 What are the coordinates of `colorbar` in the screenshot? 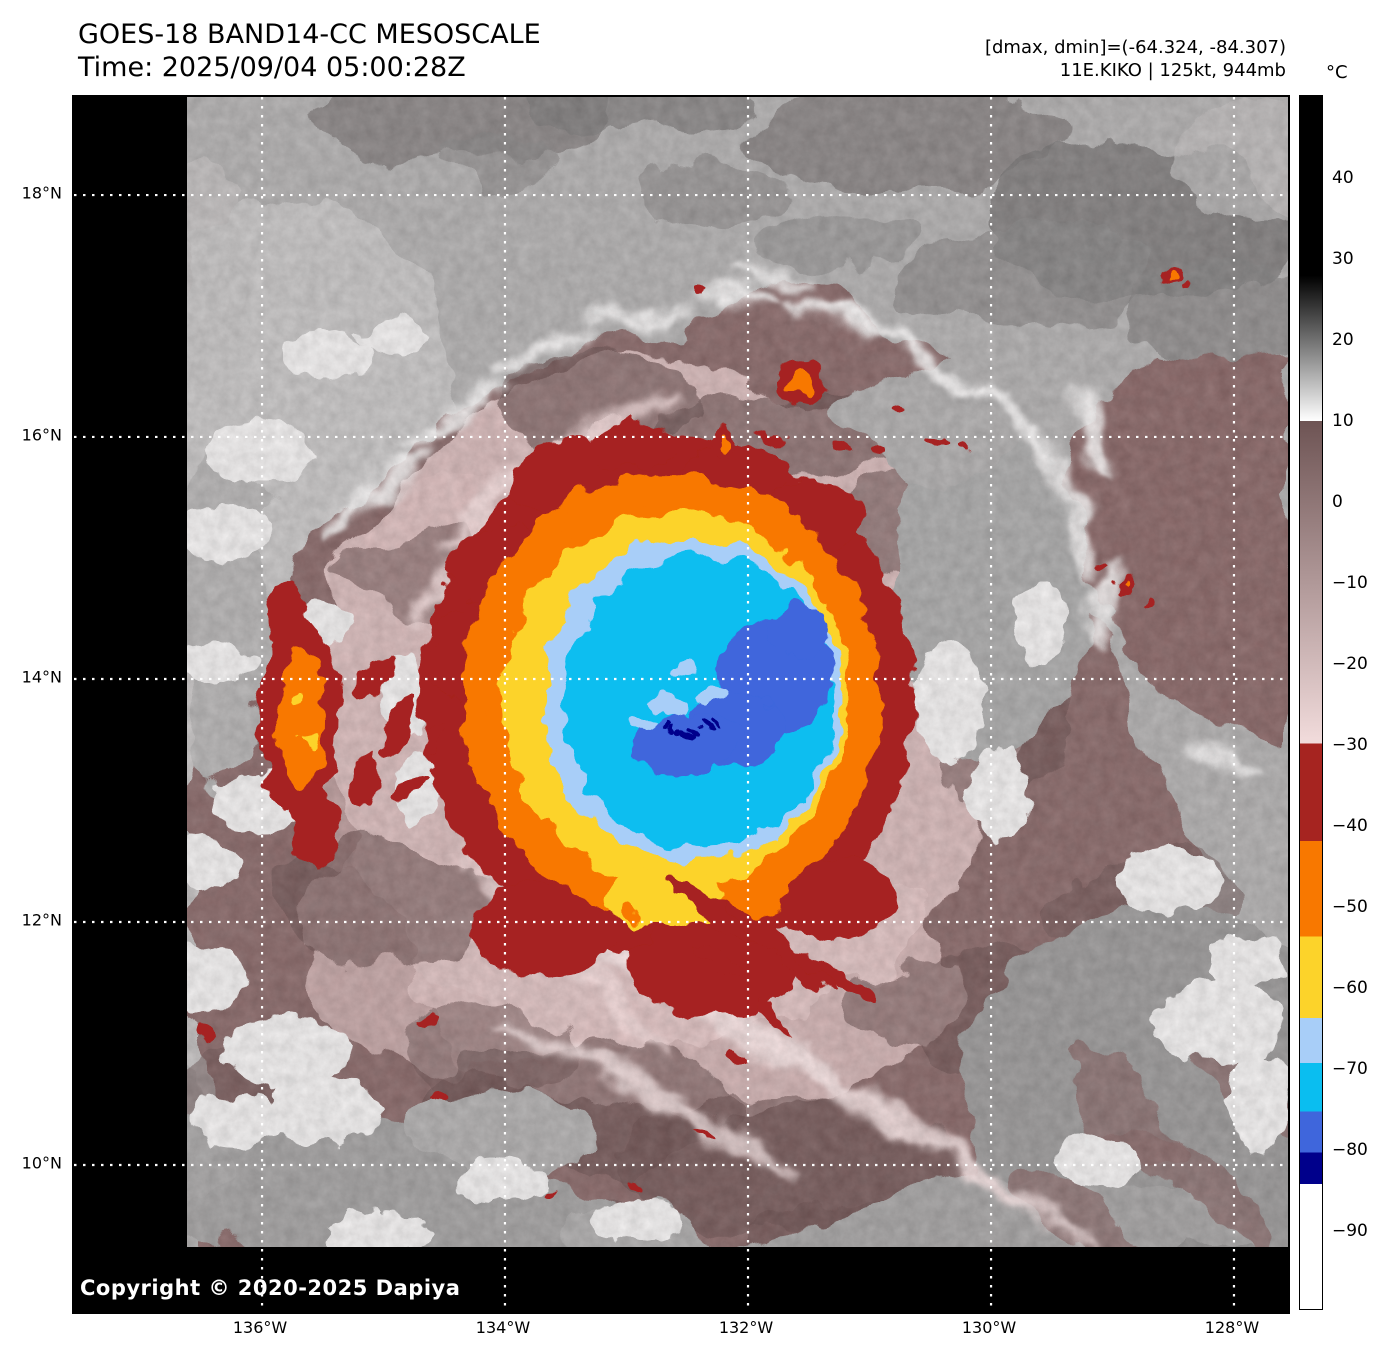 It's located at (1311, 702).